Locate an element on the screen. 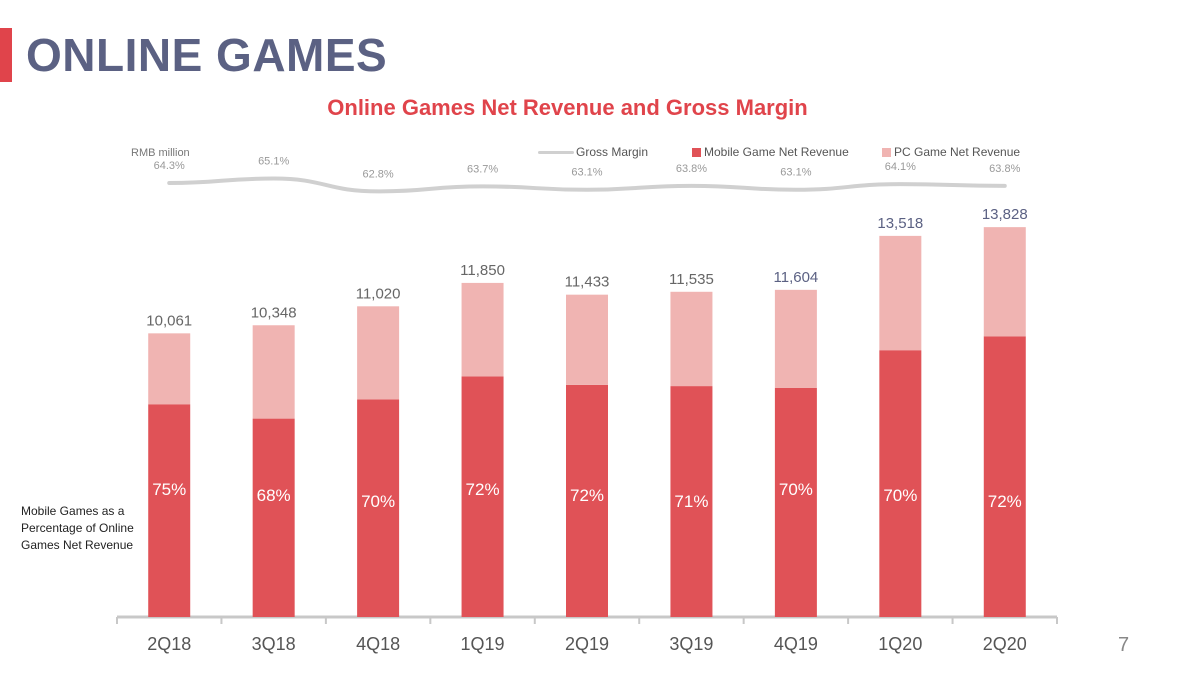  x-tick-label: 3Q19 is located at coordinates (691, 644).